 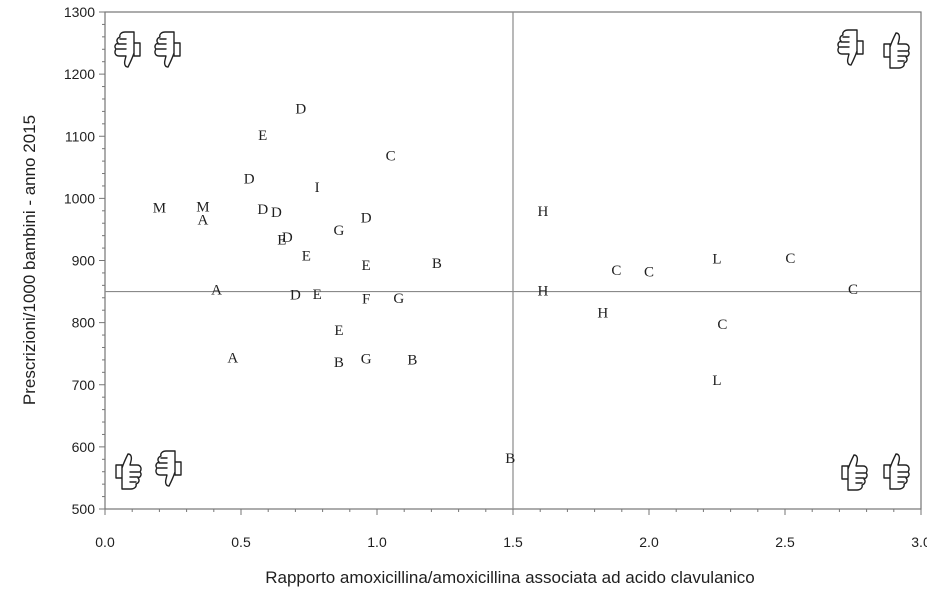 I want to click on y-tick-label: 1300, so click(x=79, y=12).